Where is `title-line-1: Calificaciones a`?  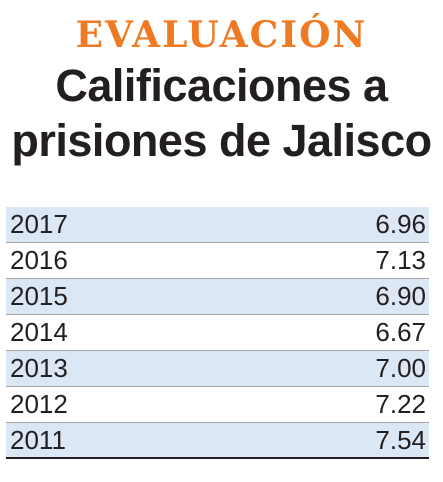
title-line-1: Calificaciones a is located at coordinates (221, 85).